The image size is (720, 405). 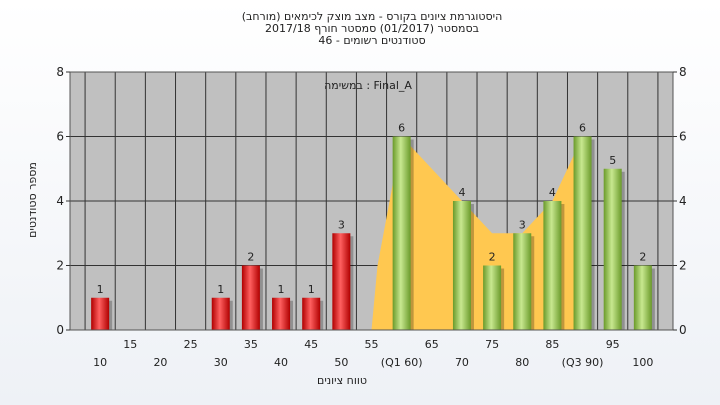 I want to click on y-tick-label-right: 4, so click(x=683, y=201).